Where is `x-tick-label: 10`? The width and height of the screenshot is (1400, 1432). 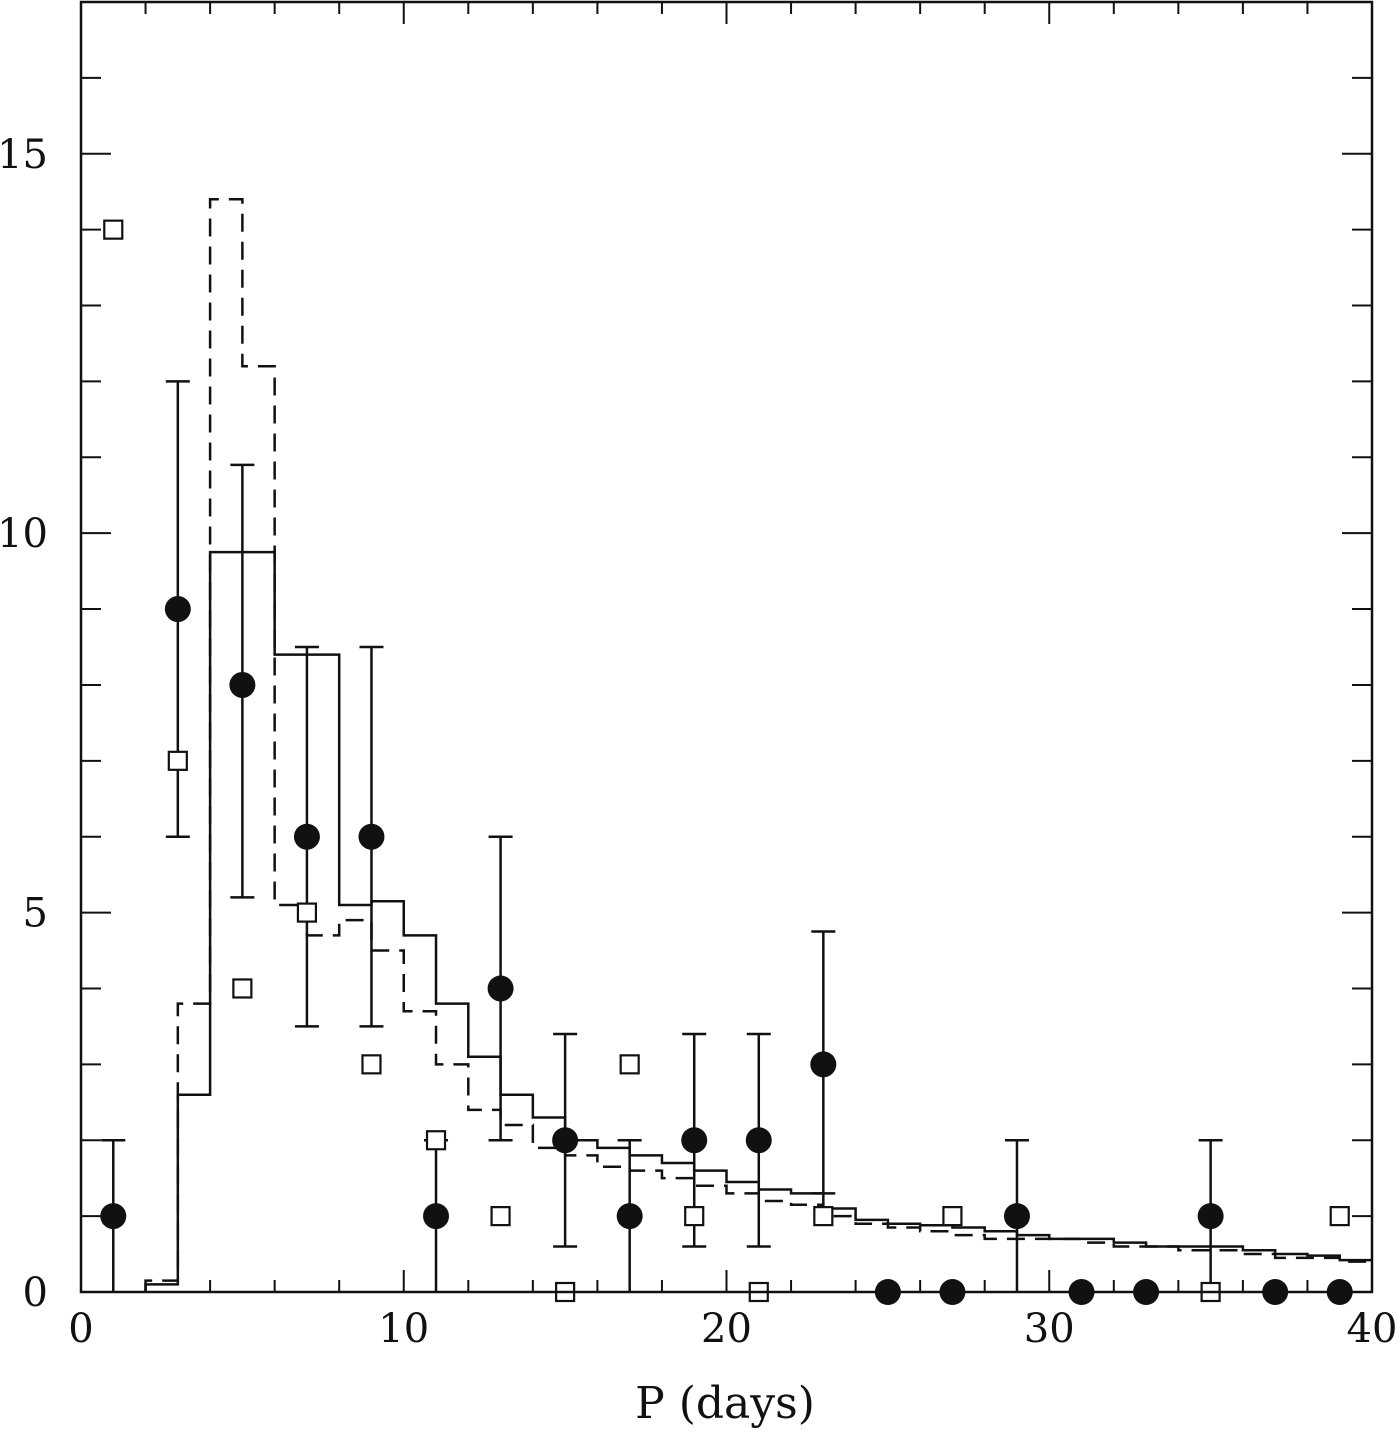
x-tick-label: 10 is located at coordinates (403, 1329).